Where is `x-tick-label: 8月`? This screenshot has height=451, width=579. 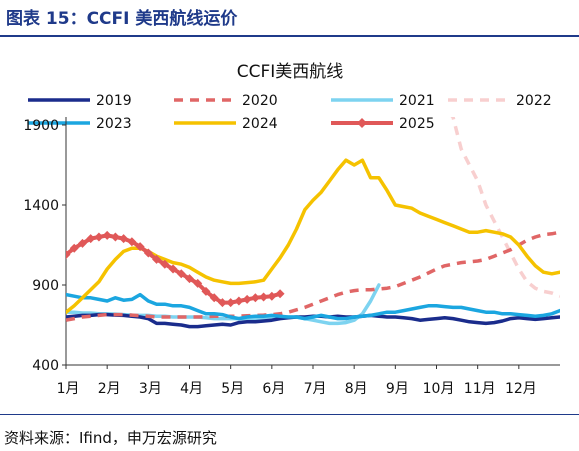 x-tick-label: 8月 is located at coordinates (356, 389).